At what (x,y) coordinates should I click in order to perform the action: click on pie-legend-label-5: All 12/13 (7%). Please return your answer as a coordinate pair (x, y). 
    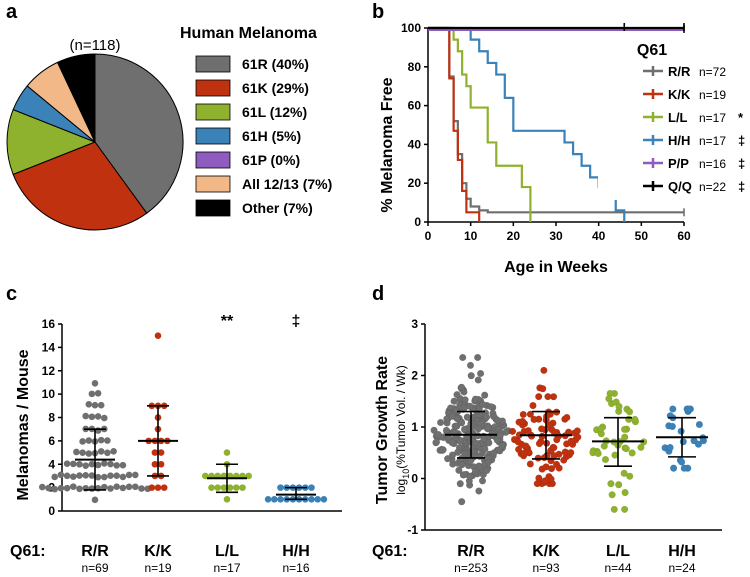
    Looking at the image, I should click on (287, 184).